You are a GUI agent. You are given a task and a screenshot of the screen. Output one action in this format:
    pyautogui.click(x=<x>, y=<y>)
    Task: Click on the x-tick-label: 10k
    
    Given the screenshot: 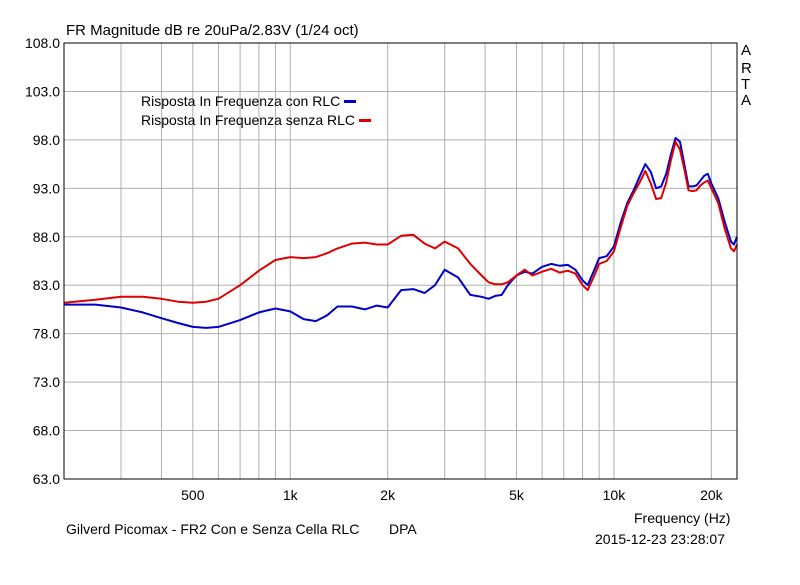 What is the action you would take?
    pyautogui.click(x=615, y=495)
    